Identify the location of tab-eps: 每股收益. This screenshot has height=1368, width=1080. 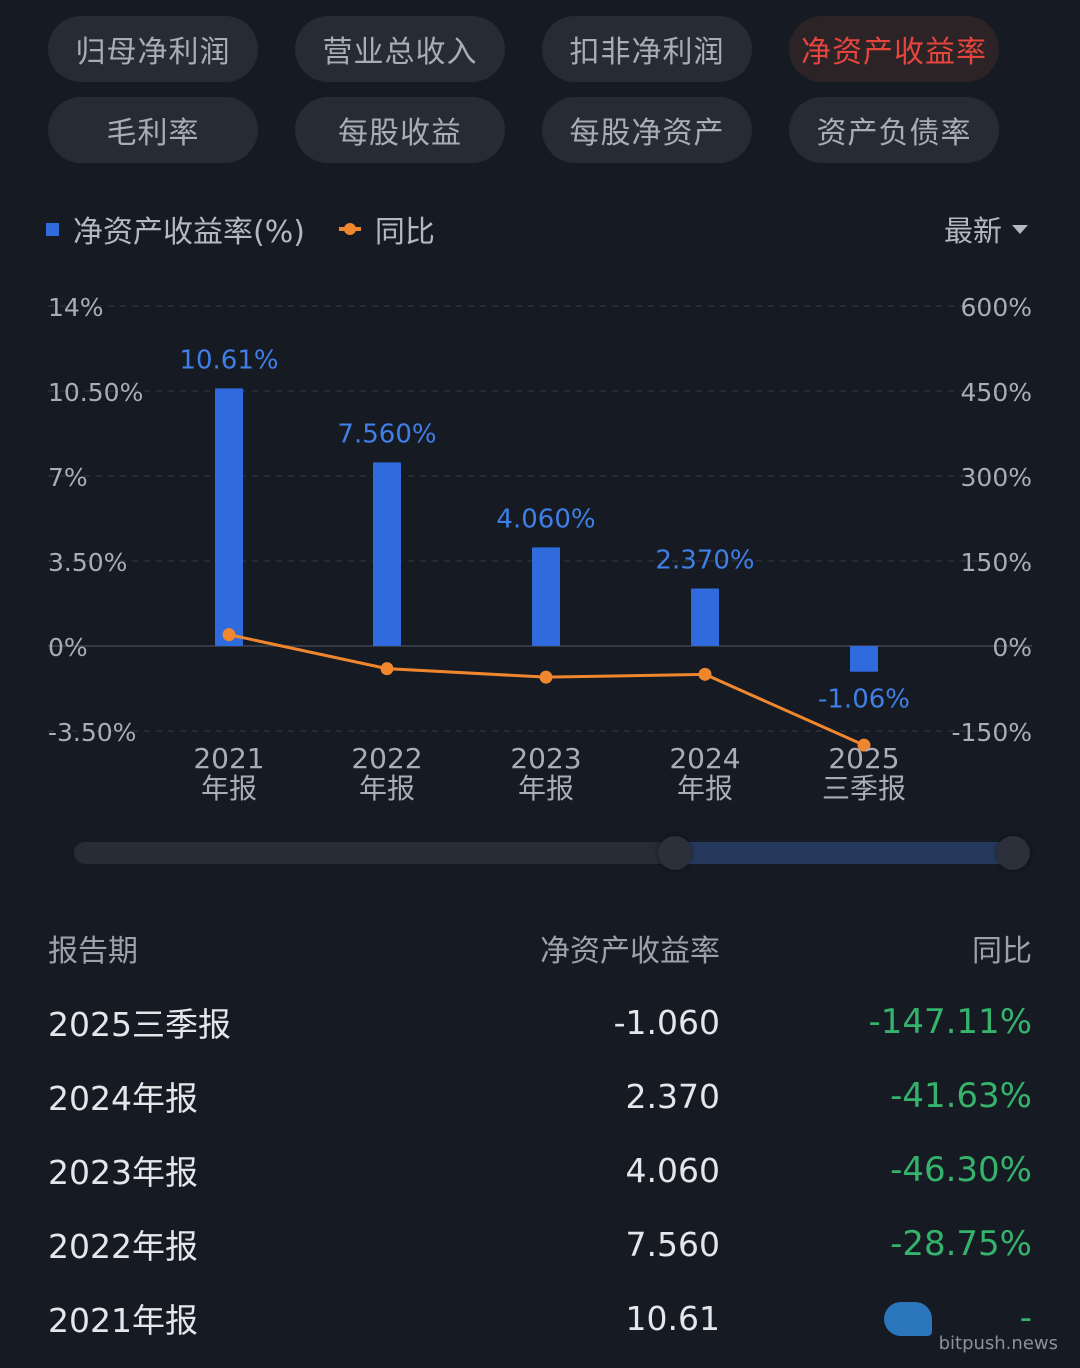
(400, 130).